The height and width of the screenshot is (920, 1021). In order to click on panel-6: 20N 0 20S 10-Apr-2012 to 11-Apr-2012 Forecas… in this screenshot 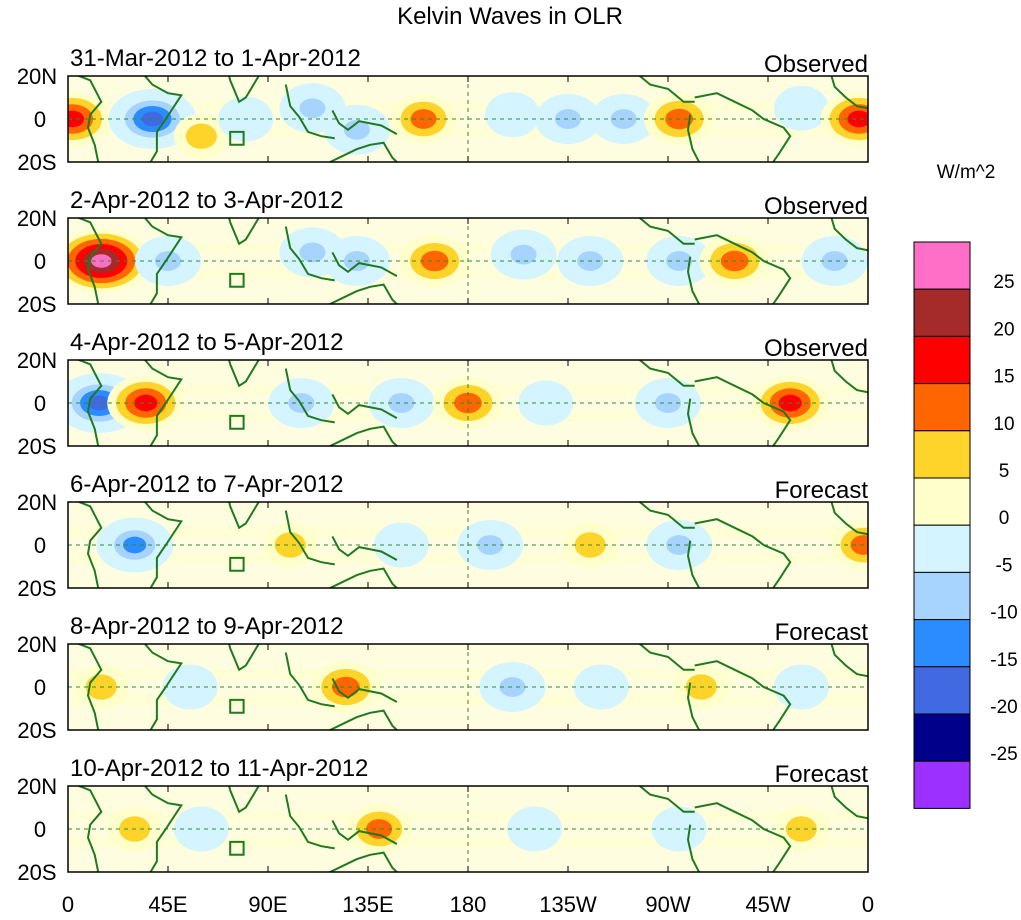, I will do `click(443, 820)`.